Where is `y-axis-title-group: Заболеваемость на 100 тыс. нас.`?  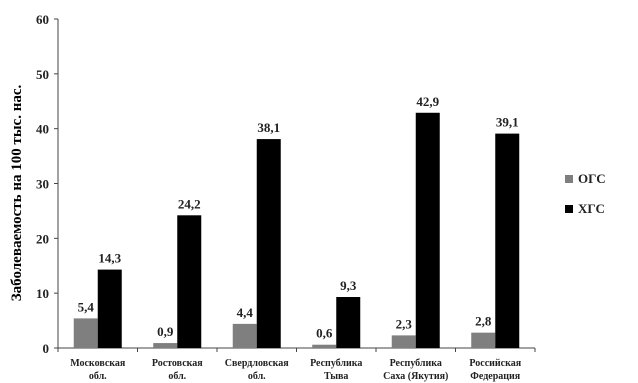
y-axis-title-group: Заболеваемость на 100 тыс. нас. is located at coordinates (17, 192).